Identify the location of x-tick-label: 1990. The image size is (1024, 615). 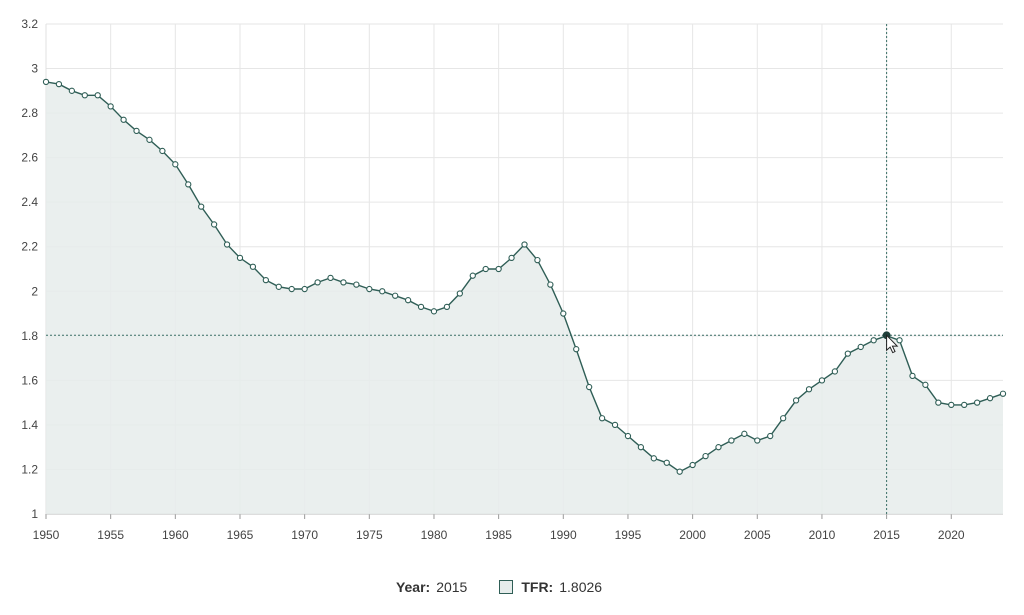
(563, 535).